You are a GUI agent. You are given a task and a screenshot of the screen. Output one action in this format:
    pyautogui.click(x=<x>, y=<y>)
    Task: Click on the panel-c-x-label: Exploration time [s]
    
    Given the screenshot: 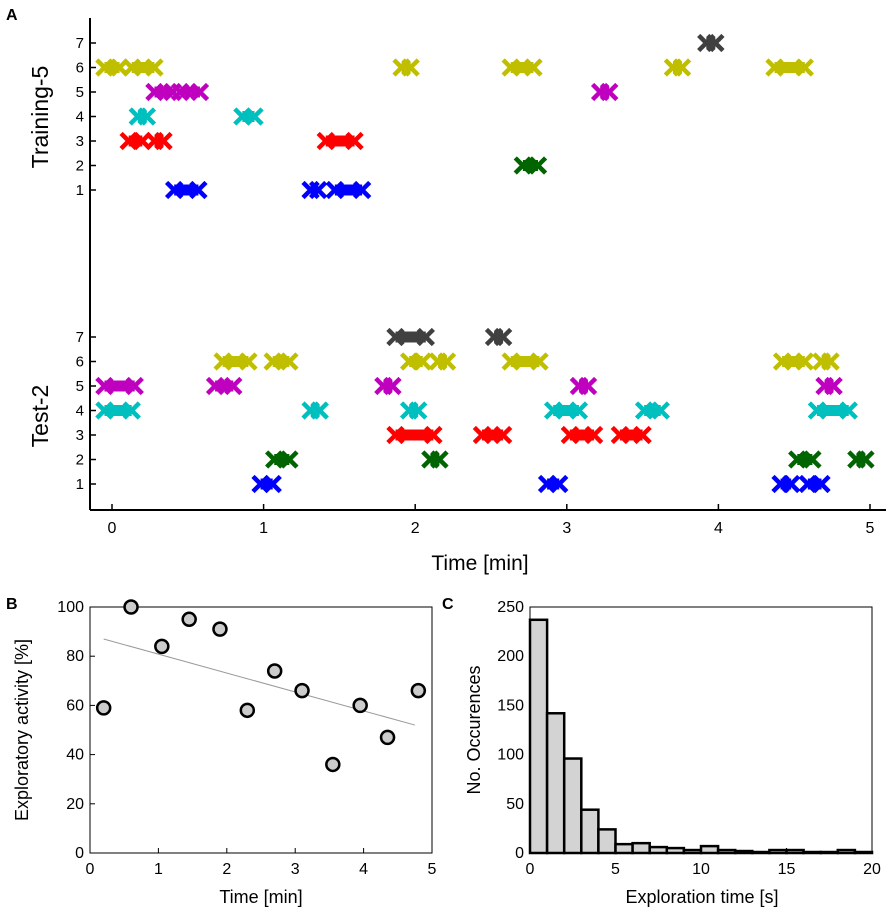 What is the action you would take?
    pyautogui.click(x=701, y=897)
    